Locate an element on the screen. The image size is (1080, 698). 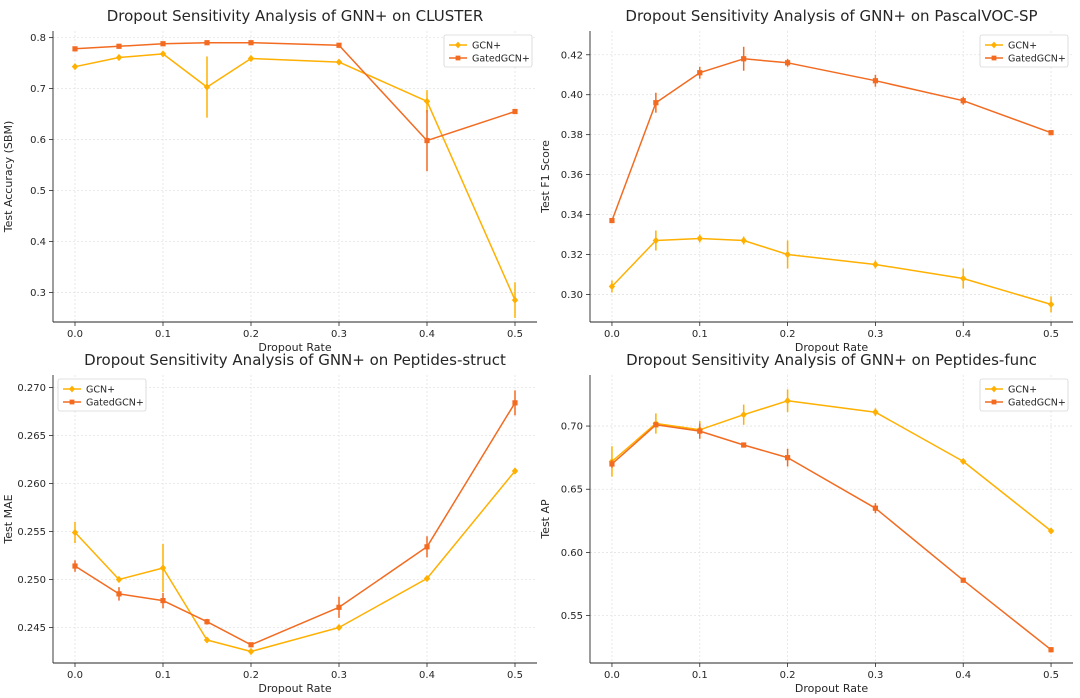
y-tick-label: 0.30 is located at coordinates (572, 295).